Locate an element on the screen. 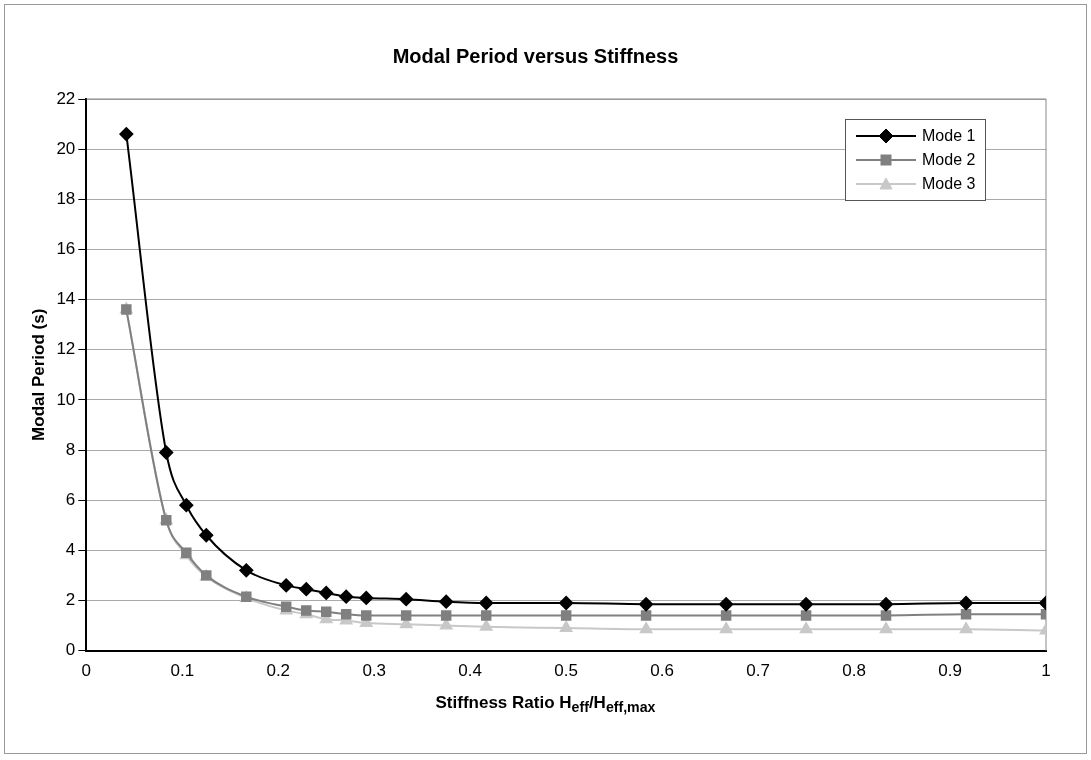  y-tick-label: 18 is located at coordinates (66, 198).